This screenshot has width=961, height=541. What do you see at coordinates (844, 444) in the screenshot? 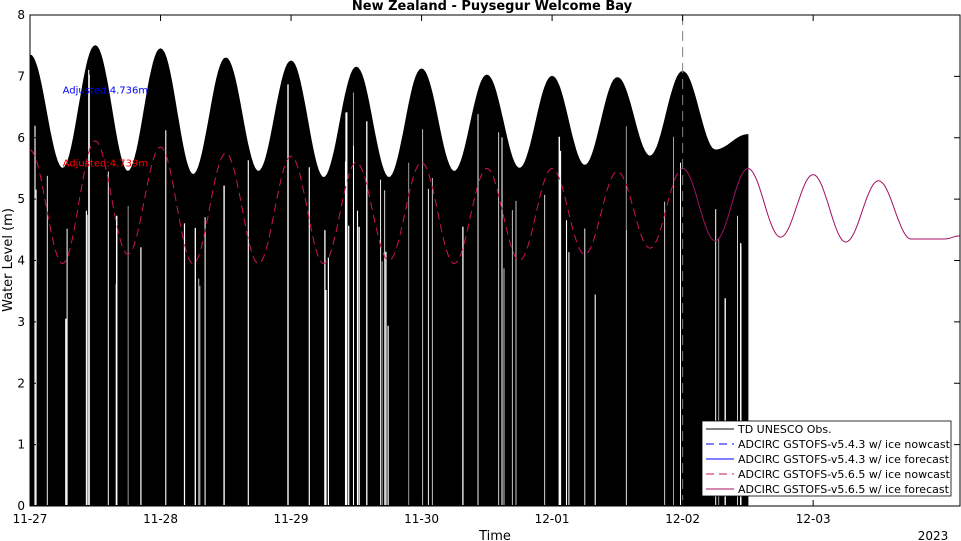
I see `legend-label: ADCIRC GSTOFS-v5.4.3 w/ ice nowcast` at bounding box center [844, 444].